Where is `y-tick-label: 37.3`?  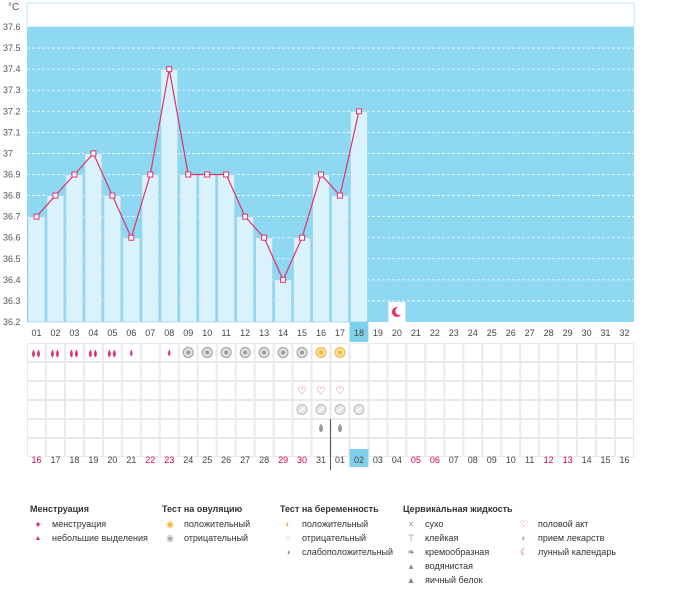 y-tick-label: 37.3 is located at coordinates (12, 90).